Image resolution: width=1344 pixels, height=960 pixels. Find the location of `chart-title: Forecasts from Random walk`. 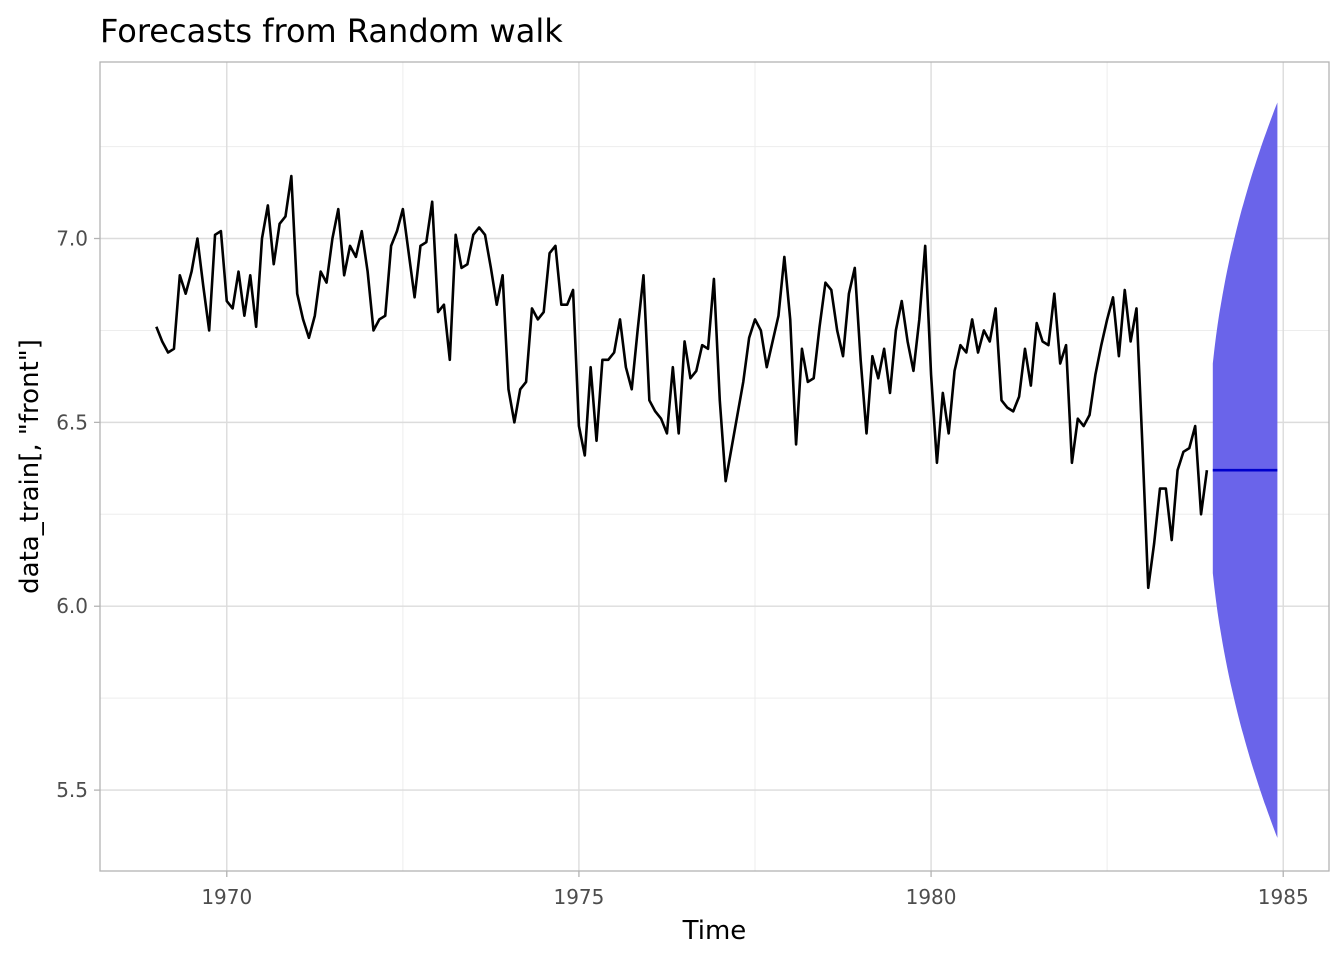

chart-title: Forecasts from Random walk is located at coordinates (331, 31).